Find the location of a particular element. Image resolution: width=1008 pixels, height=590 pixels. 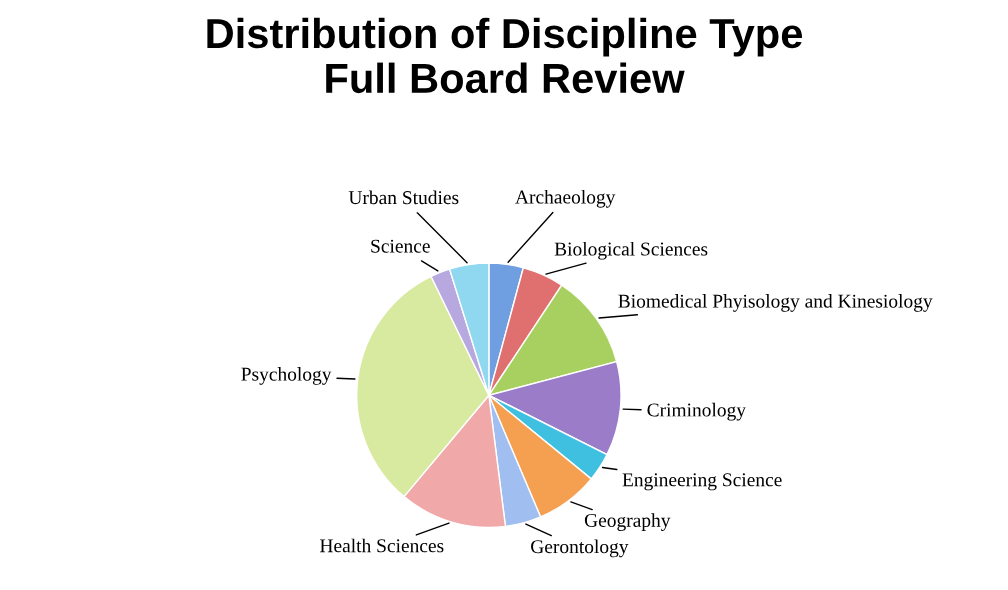

slice-label: Engineering Science is located at coordinates (702, 482).